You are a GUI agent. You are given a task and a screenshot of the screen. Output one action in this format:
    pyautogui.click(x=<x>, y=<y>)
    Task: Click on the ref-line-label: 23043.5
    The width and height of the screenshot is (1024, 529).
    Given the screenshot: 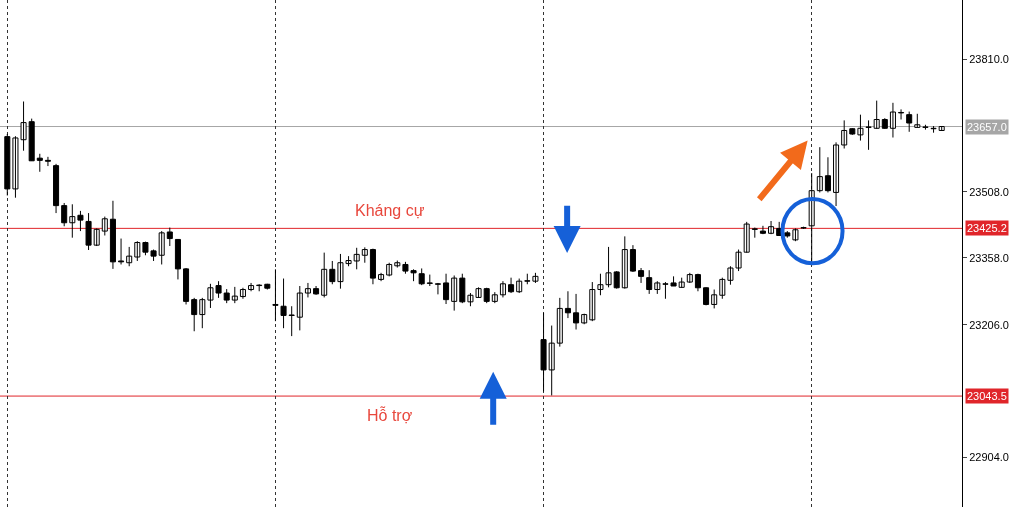 What is the action you would take?
    pyautogui.click(x=987, y=396)
    